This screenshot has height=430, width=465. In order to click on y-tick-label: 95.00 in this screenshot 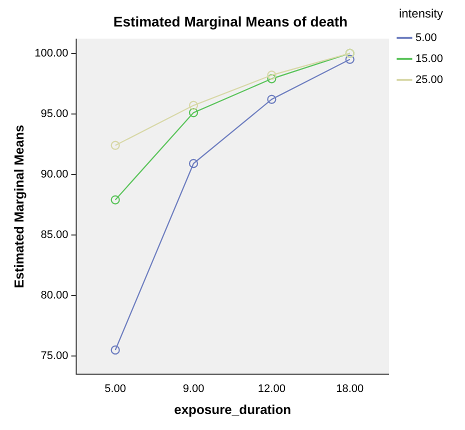, I will do `click(54, 114)`.